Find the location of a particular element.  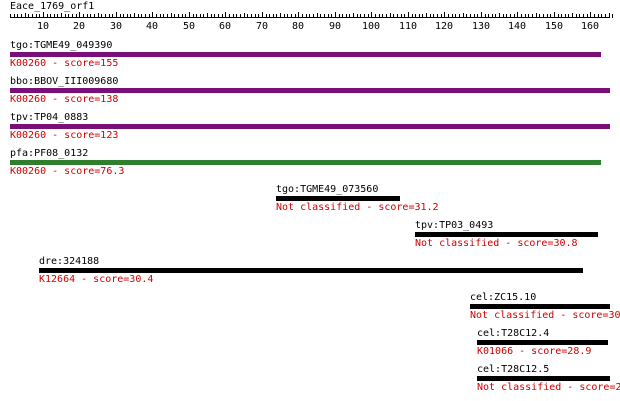

ruler-tick-label: 110 is located at coordinates (408, 26).